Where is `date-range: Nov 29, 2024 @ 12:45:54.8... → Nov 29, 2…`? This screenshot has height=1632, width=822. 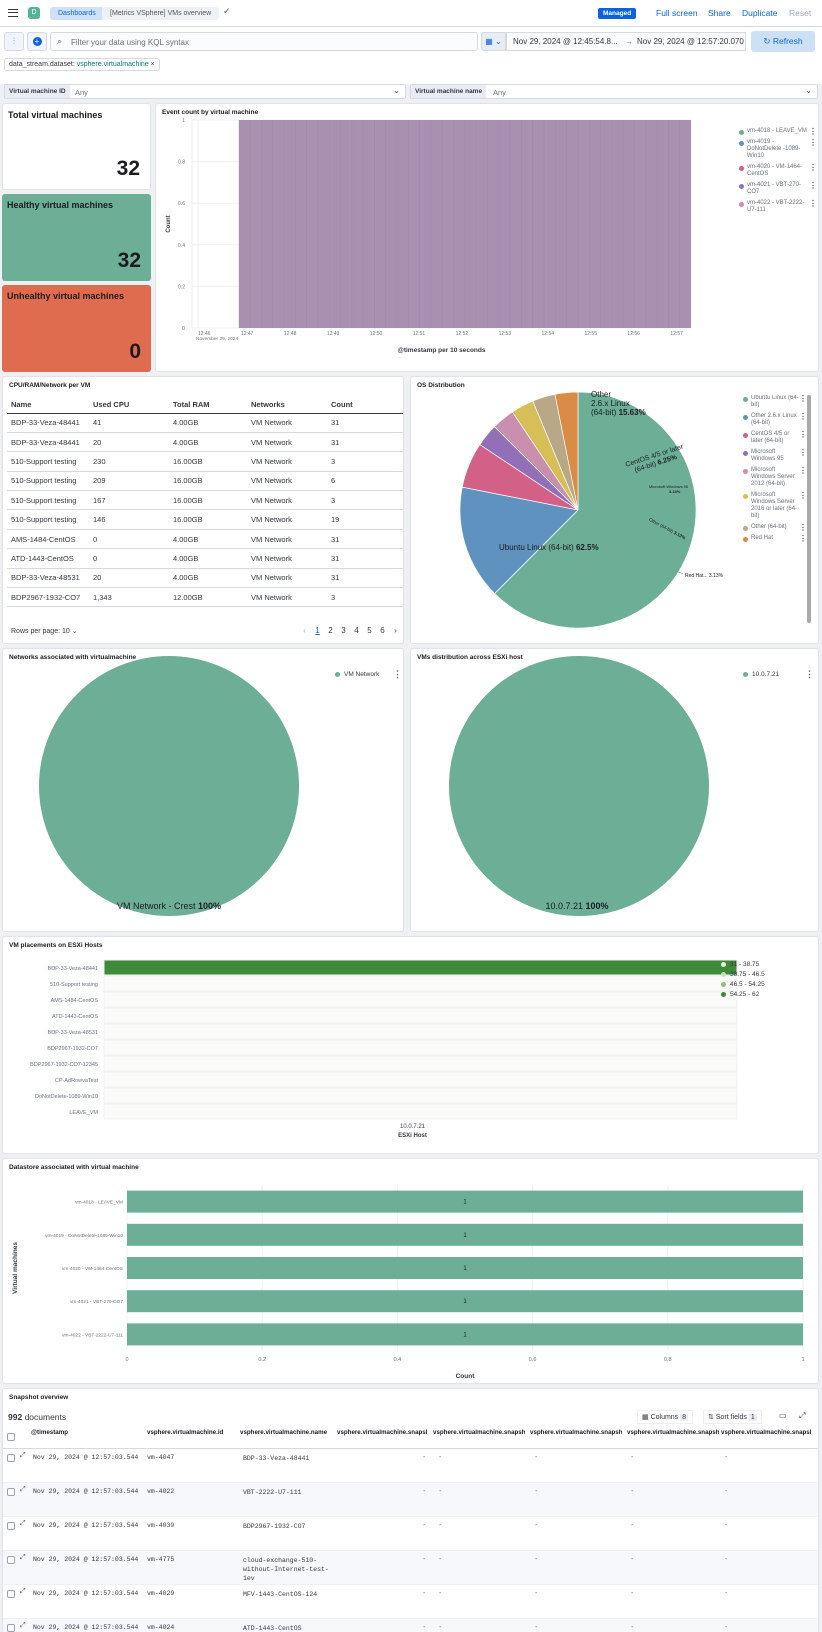
date-range: Nov 29, 2024 @ 12:45:54.8... → Nov 29, 2… is located at coordinates (626, 41).